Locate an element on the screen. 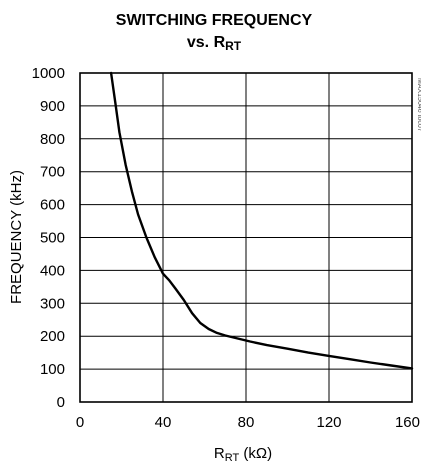 The image size is (421, 462). x-tick-label: 40 is located at coordinates (163, 422).